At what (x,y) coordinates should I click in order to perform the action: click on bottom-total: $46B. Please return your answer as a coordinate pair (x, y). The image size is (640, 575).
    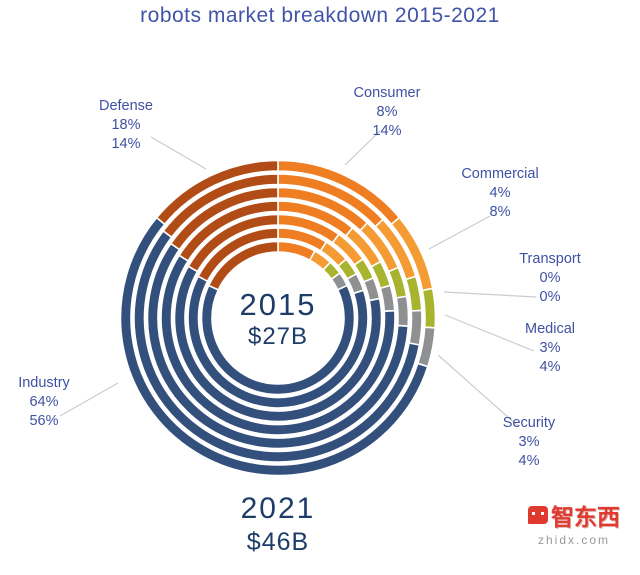
    Looking at the image, I should click on (278, 542).